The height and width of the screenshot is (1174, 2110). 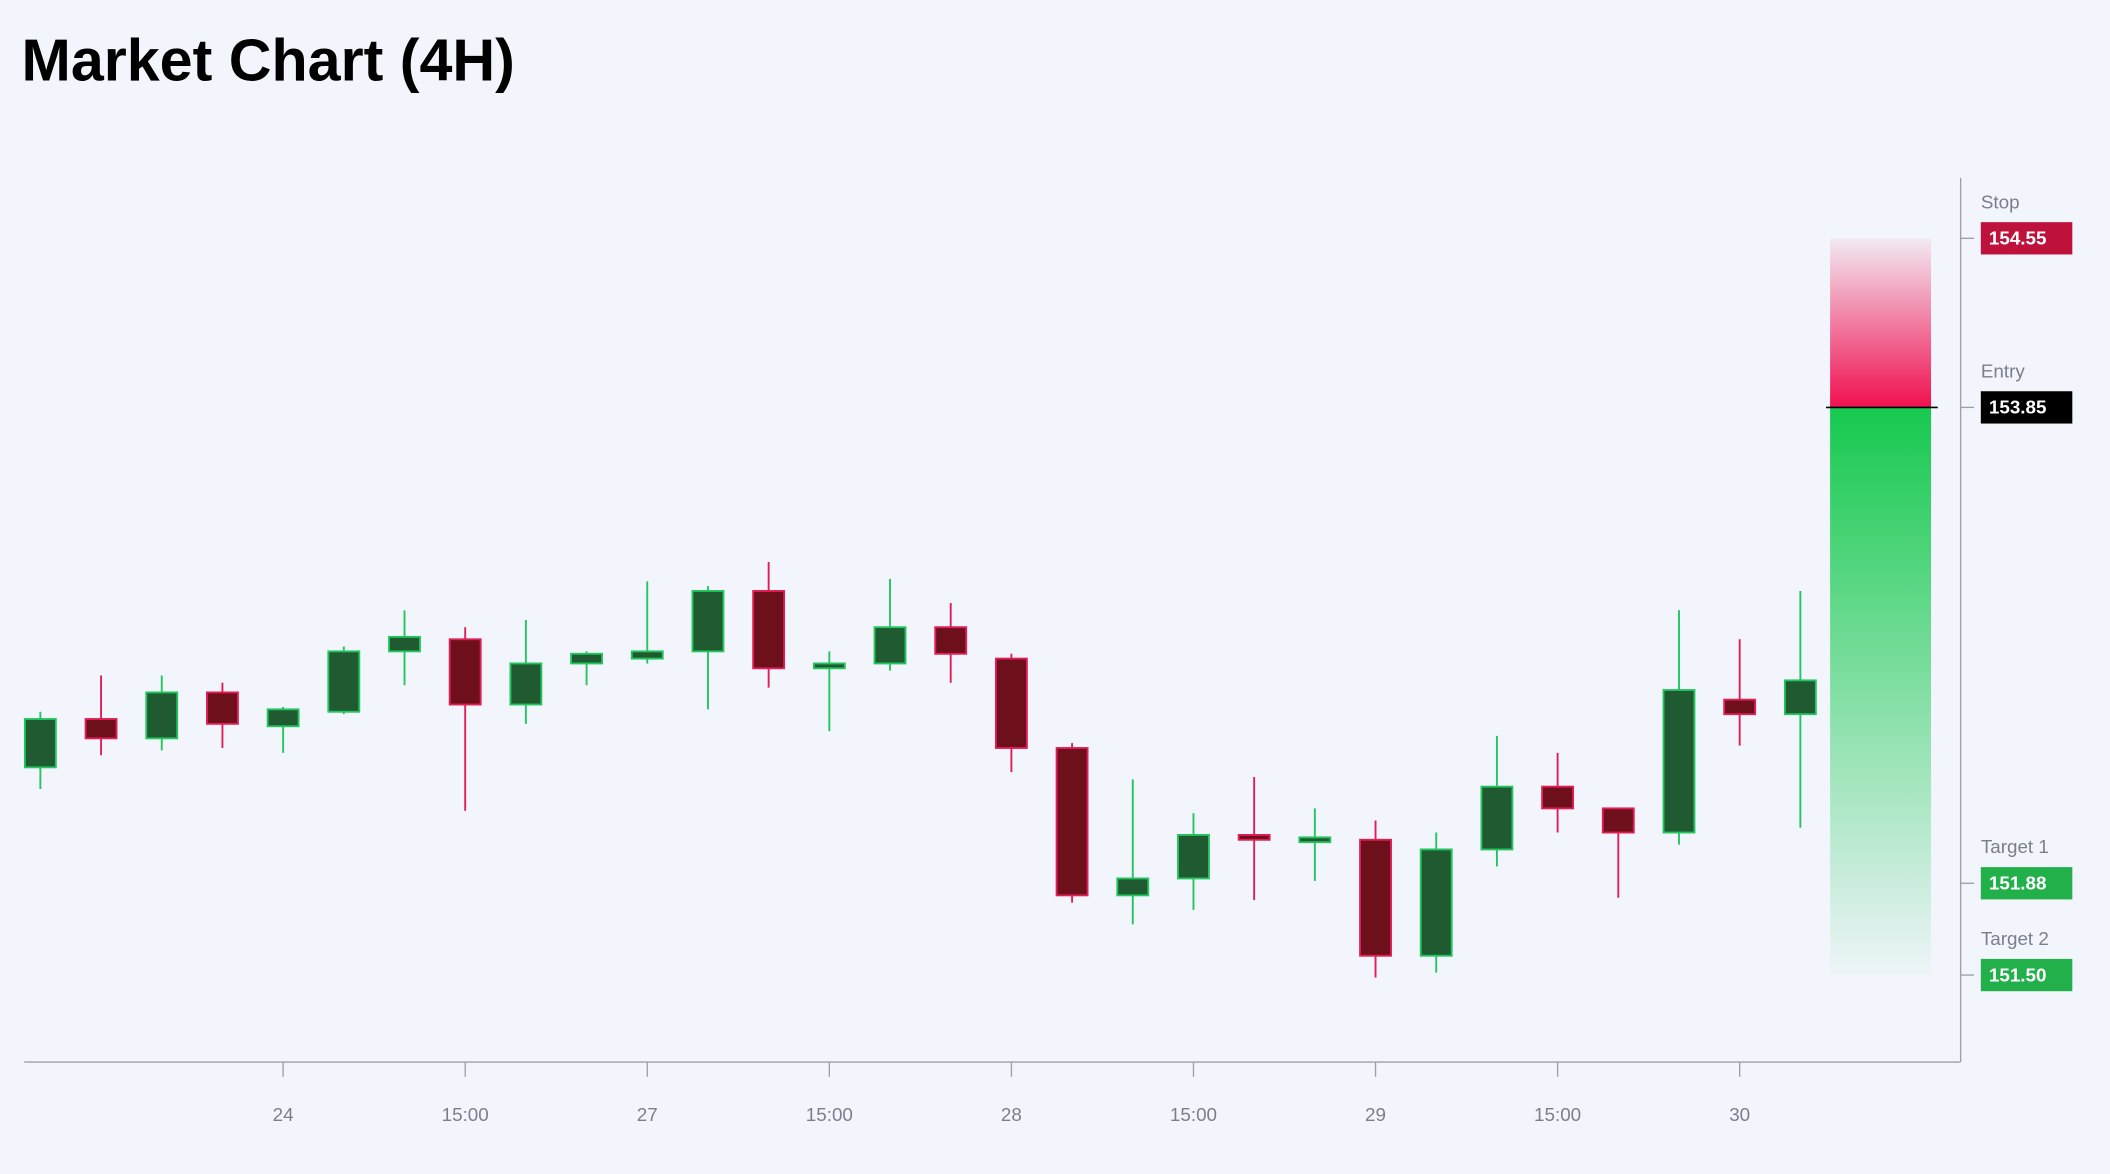 What do you see at coordinates (2003, 370) in the screenshot?
I see `level-name: Entry` at bounding box center [2003, 370].